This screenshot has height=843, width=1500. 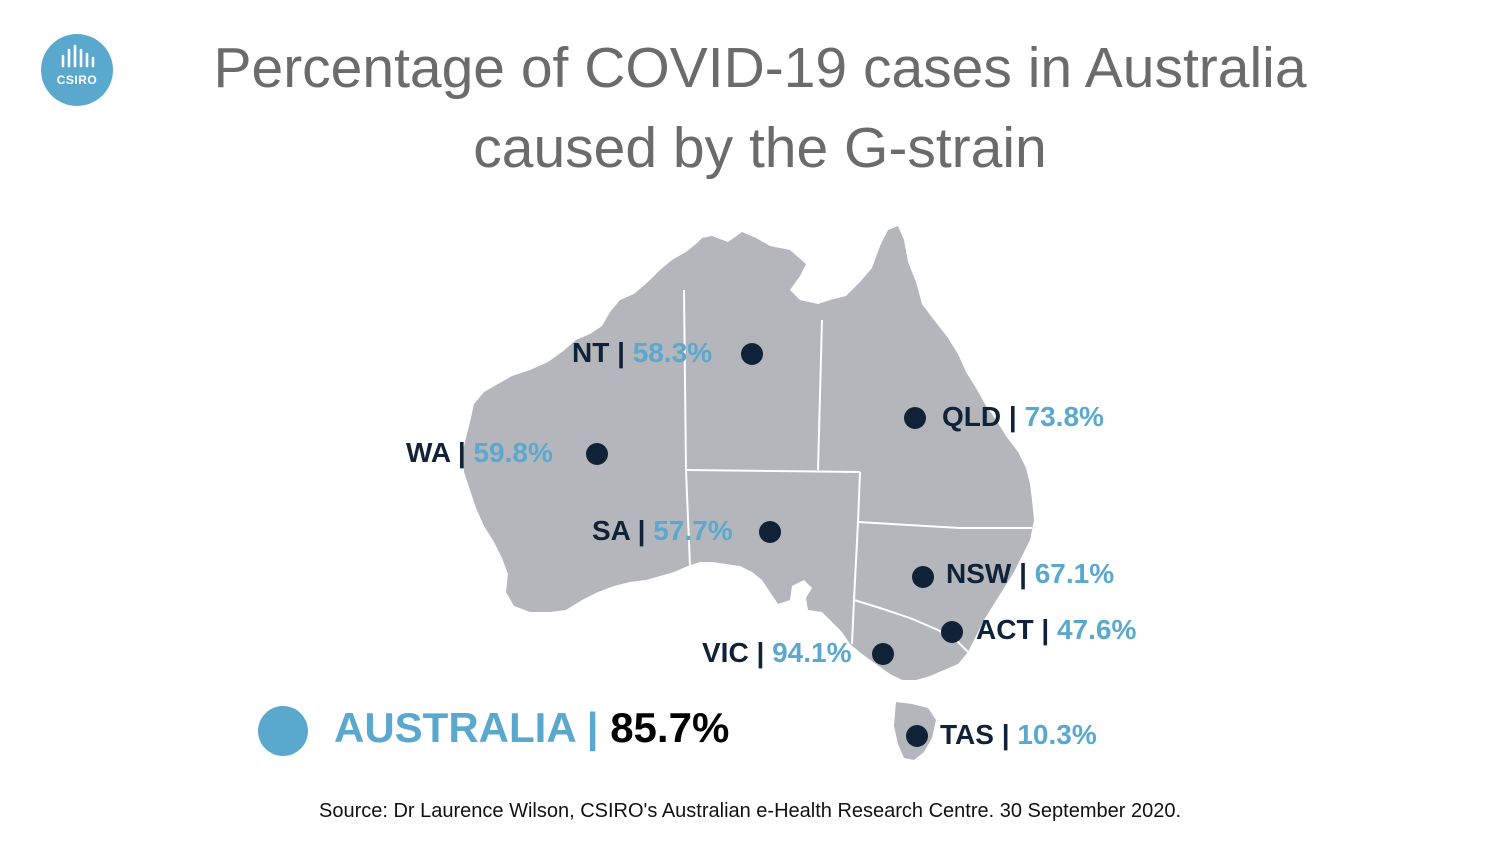 I want to click on region-value: 47.6%, so click(x=1096, y=629).